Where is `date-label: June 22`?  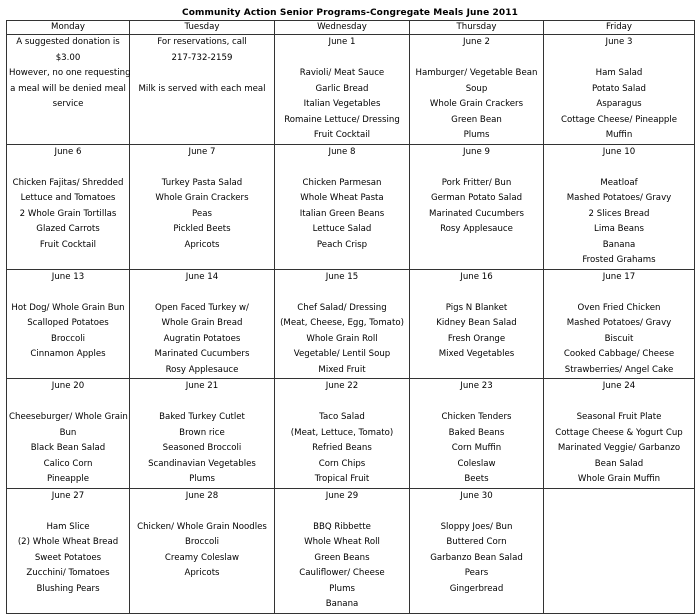 date-label: June 22 is located at coordinates (342, 386).